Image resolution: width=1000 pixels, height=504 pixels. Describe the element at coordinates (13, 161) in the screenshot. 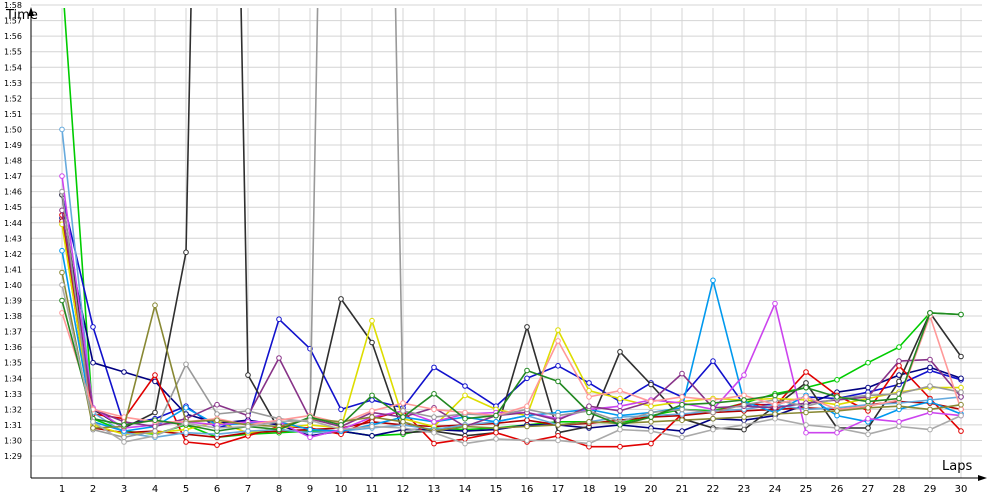

I see `y-tick-label: 1:48` at that location.